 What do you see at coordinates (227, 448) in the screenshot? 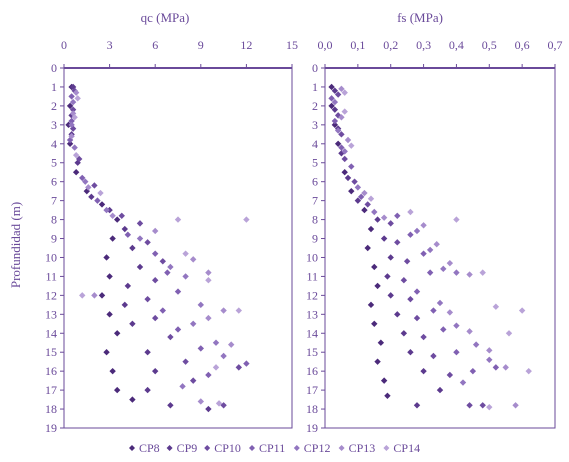
I see `legend-label-cp10: CP10` at bounding box center [227, 448].